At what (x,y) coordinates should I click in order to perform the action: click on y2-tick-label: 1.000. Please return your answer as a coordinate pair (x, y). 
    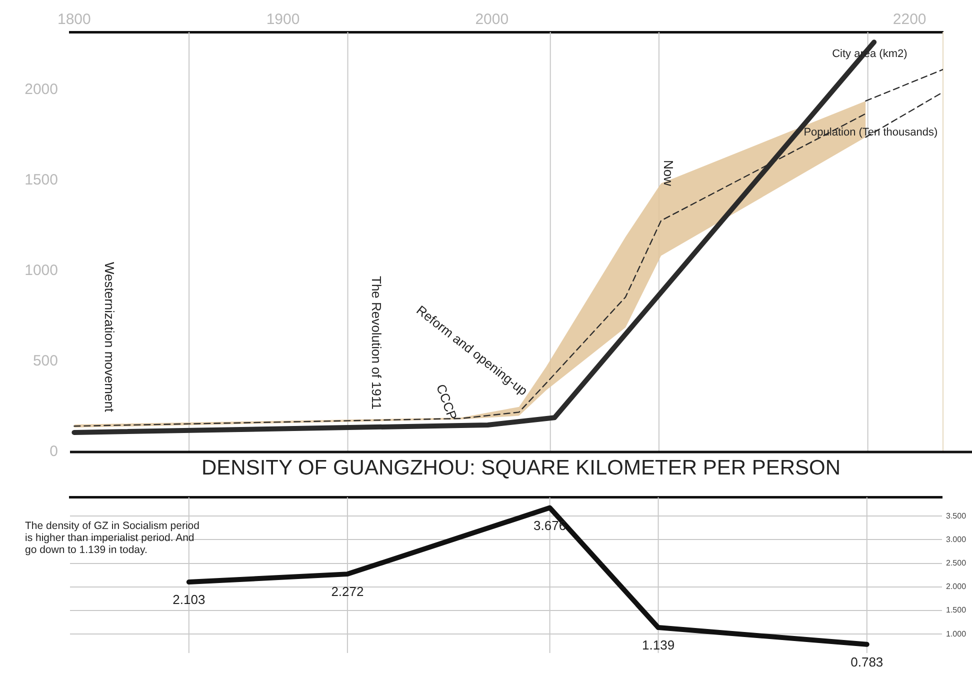
    Looking at the image, I should click on (956, 633).